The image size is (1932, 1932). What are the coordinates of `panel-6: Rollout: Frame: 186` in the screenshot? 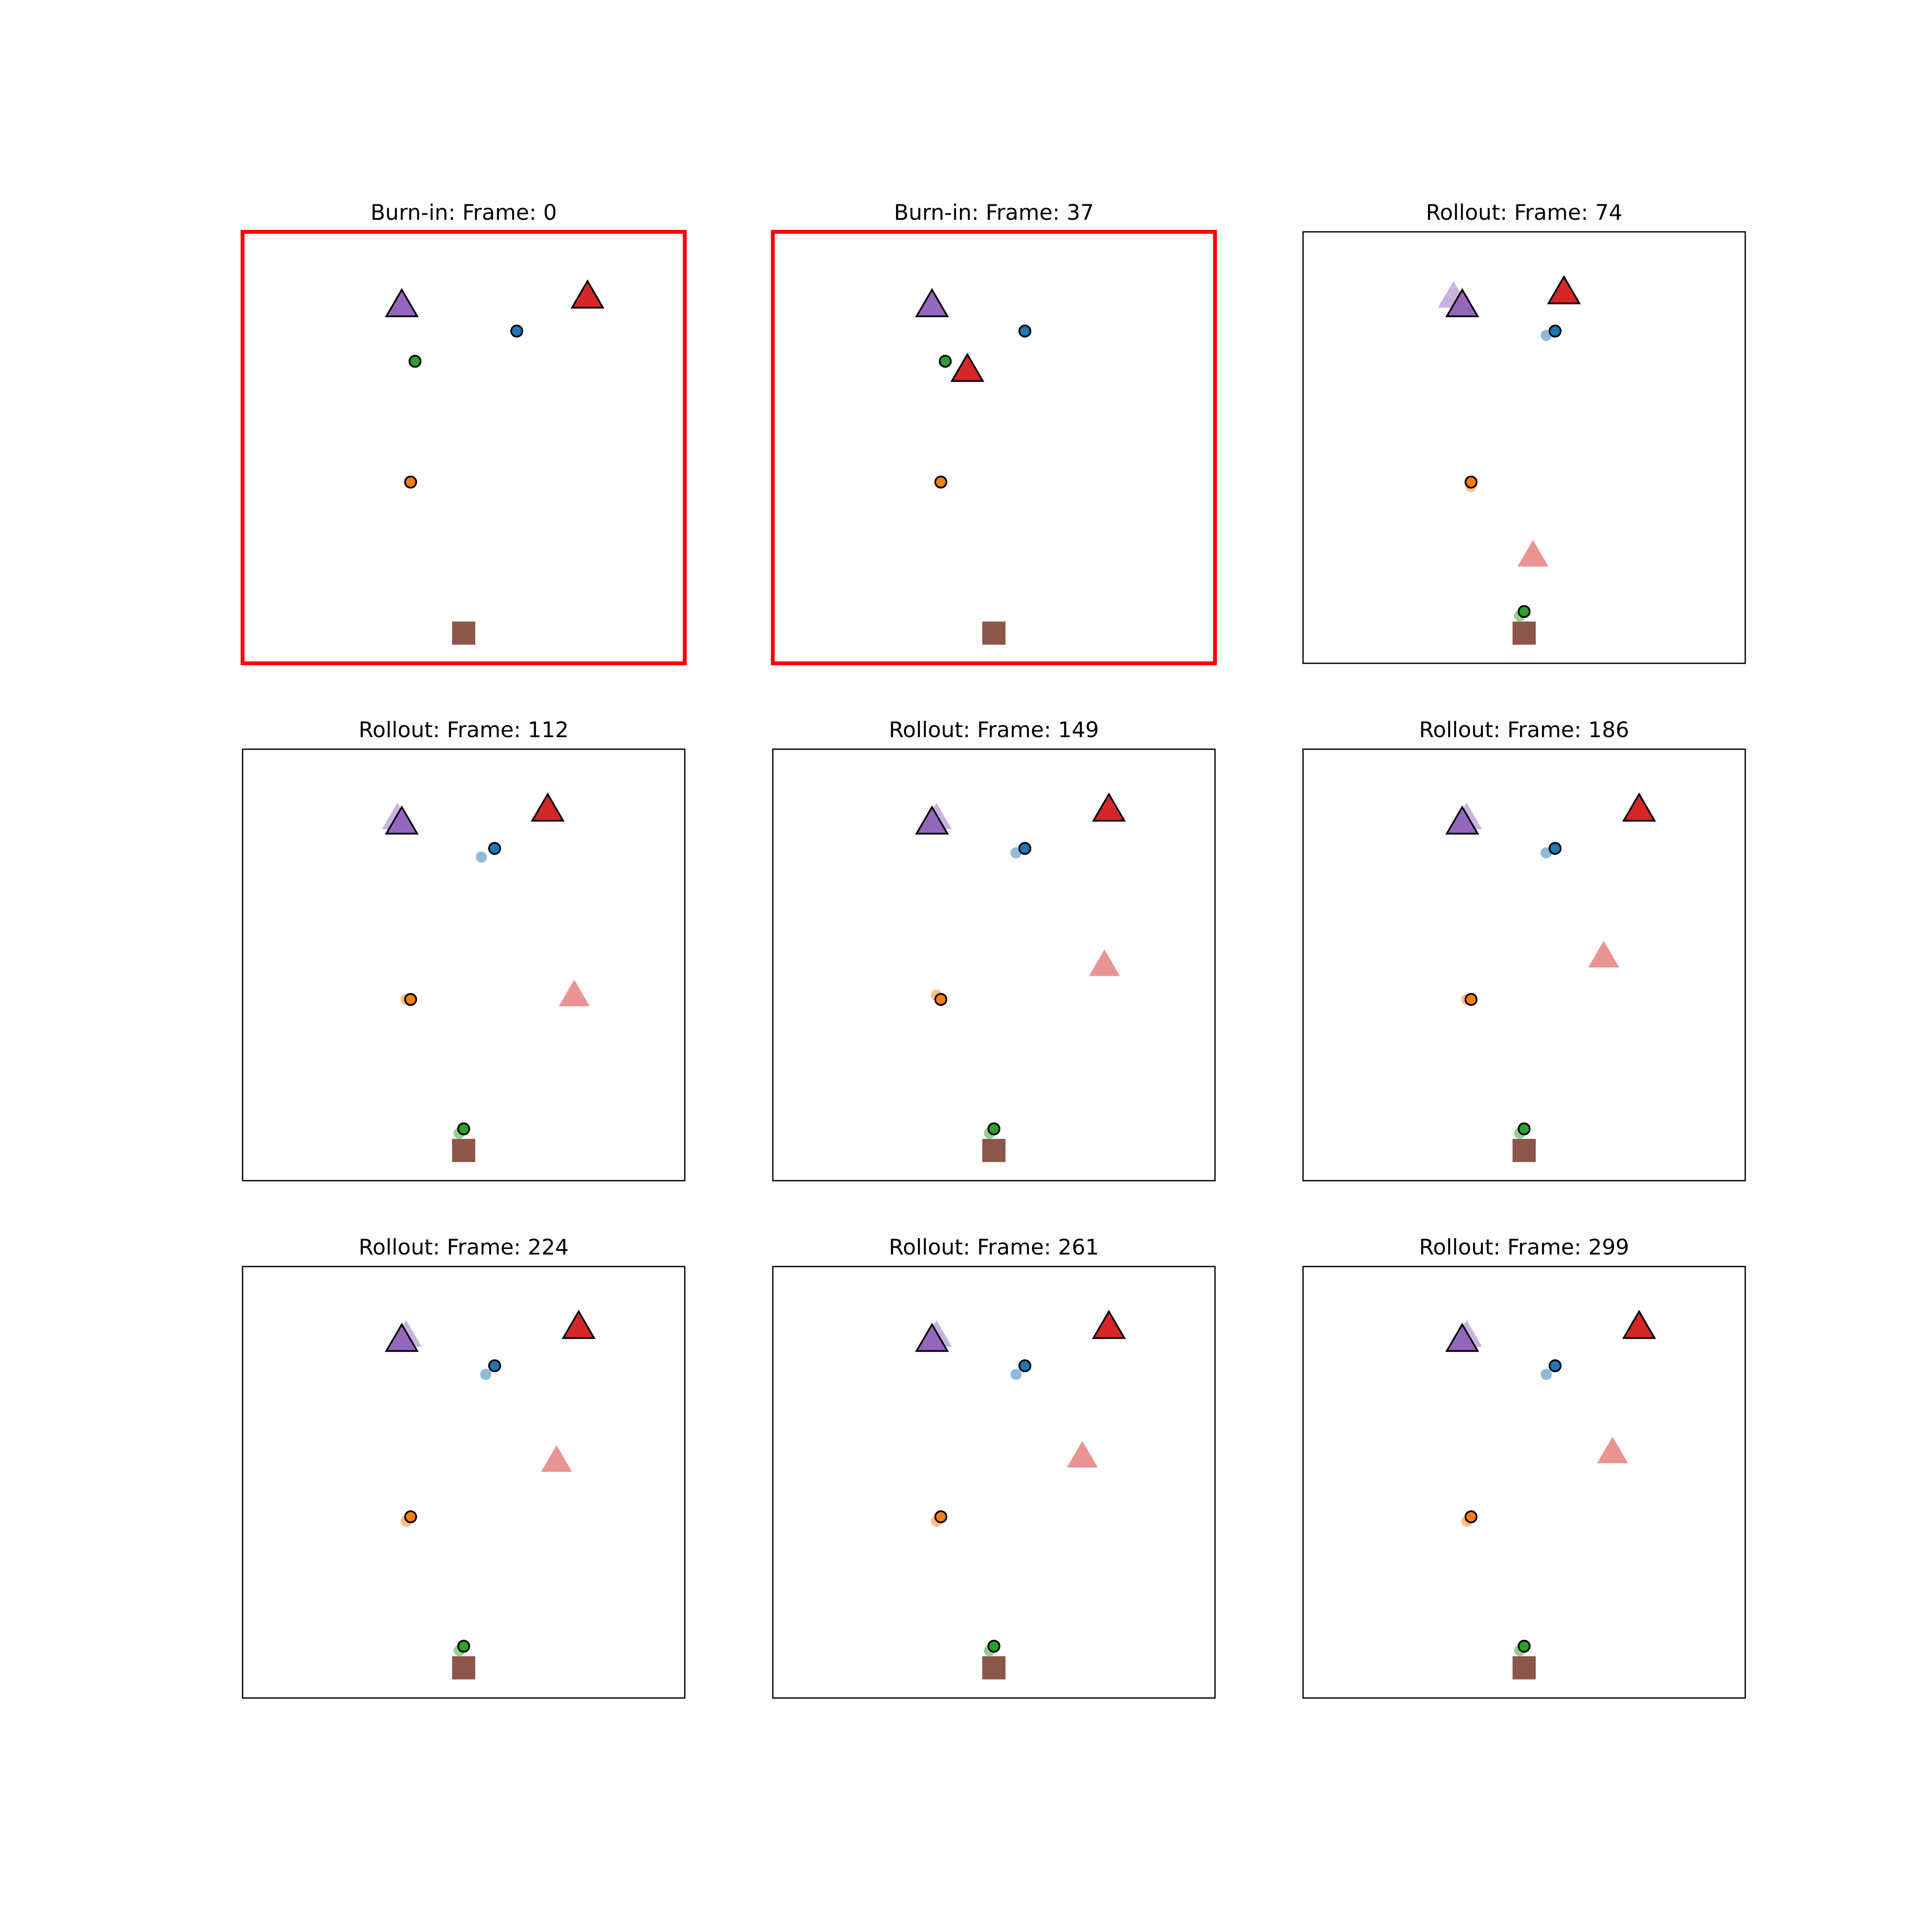 It's located at (1524, 950).